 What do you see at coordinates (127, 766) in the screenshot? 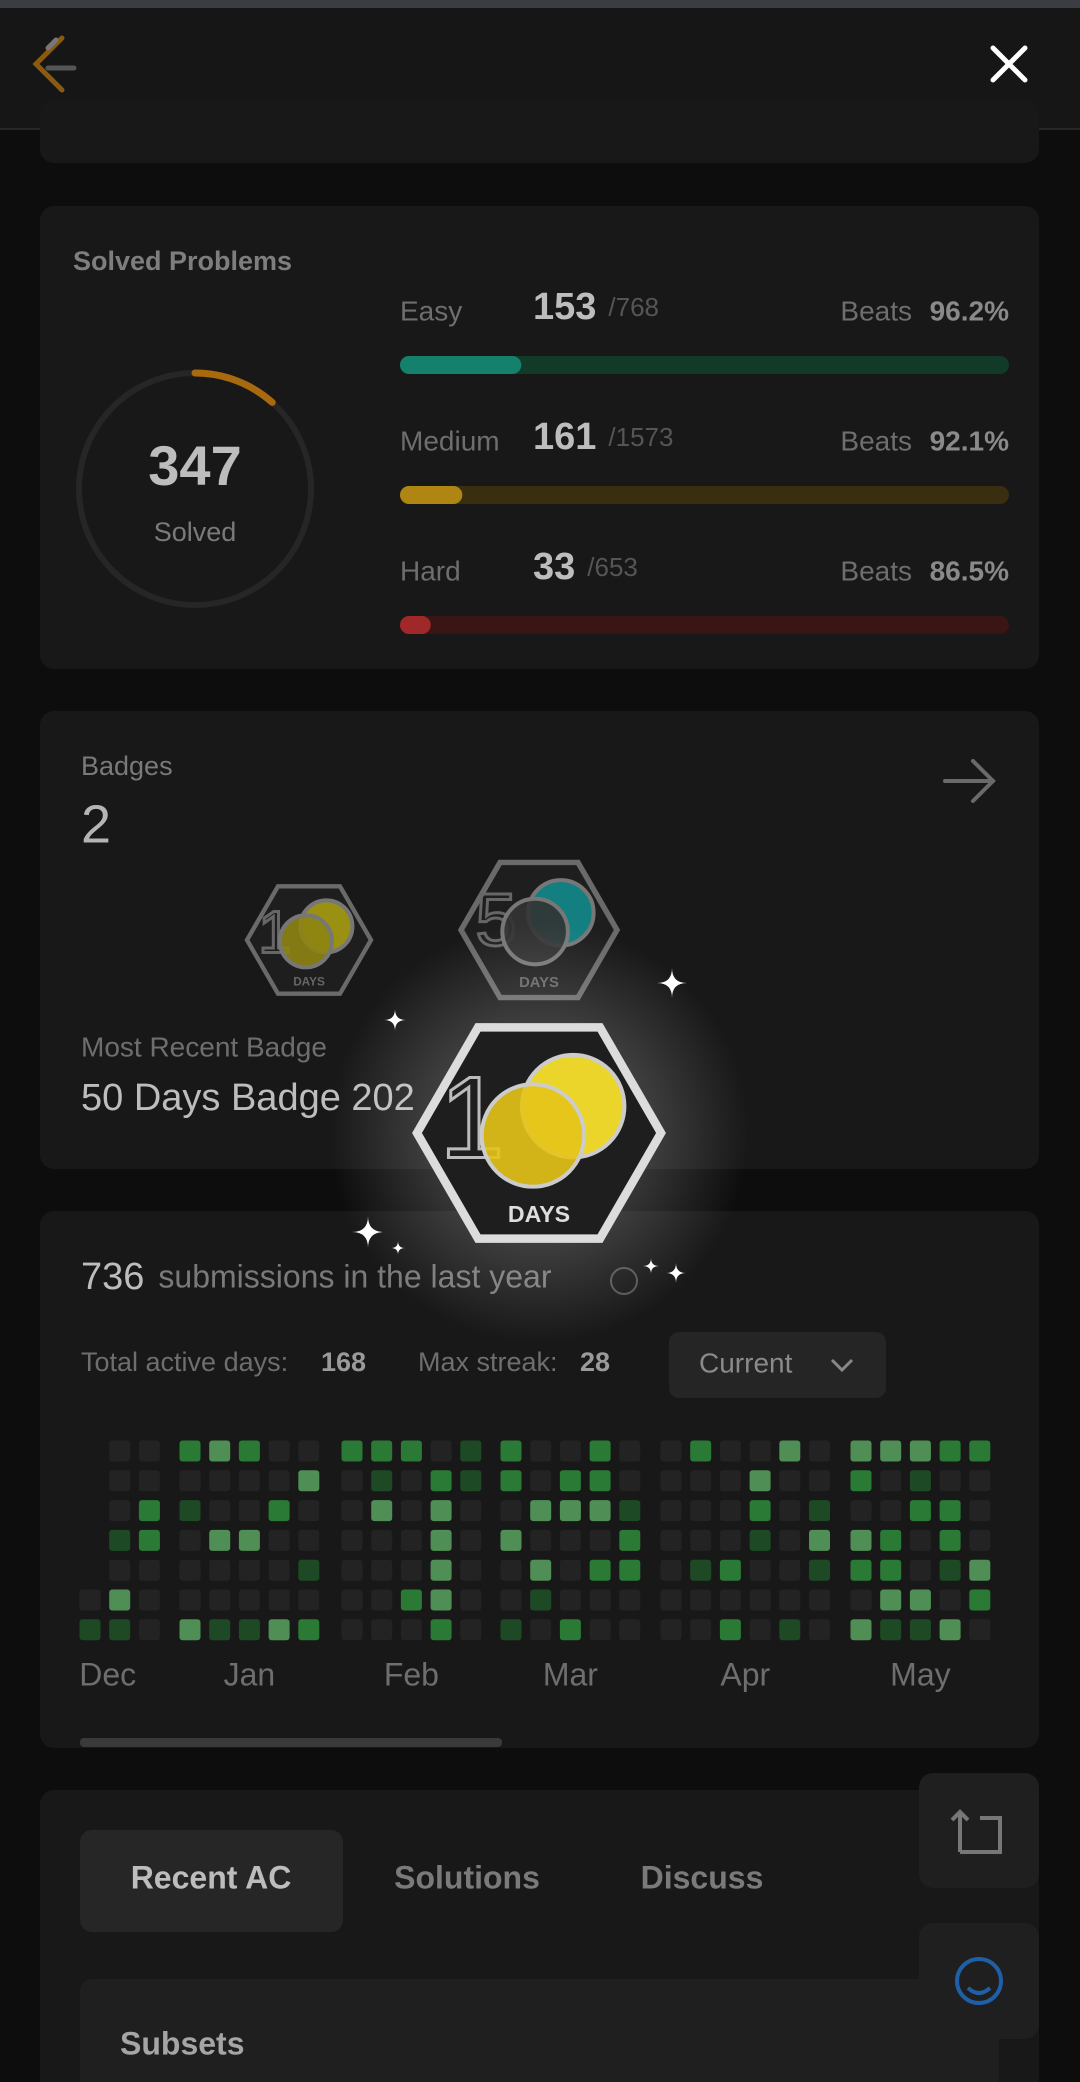
I see `badges-title: Badges` at bounding box center [127, 766].